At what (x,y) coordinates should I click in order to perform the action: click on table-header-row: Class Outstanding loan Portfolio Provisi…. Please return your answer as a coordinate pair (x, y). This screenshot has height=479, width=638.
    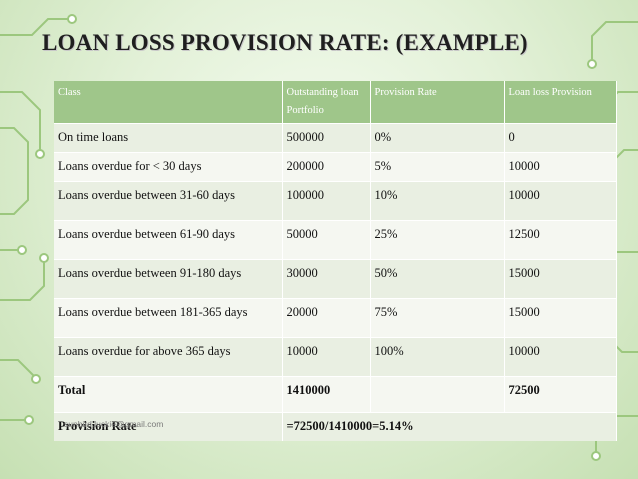
    Looking at the image, I should click on (335, 102).